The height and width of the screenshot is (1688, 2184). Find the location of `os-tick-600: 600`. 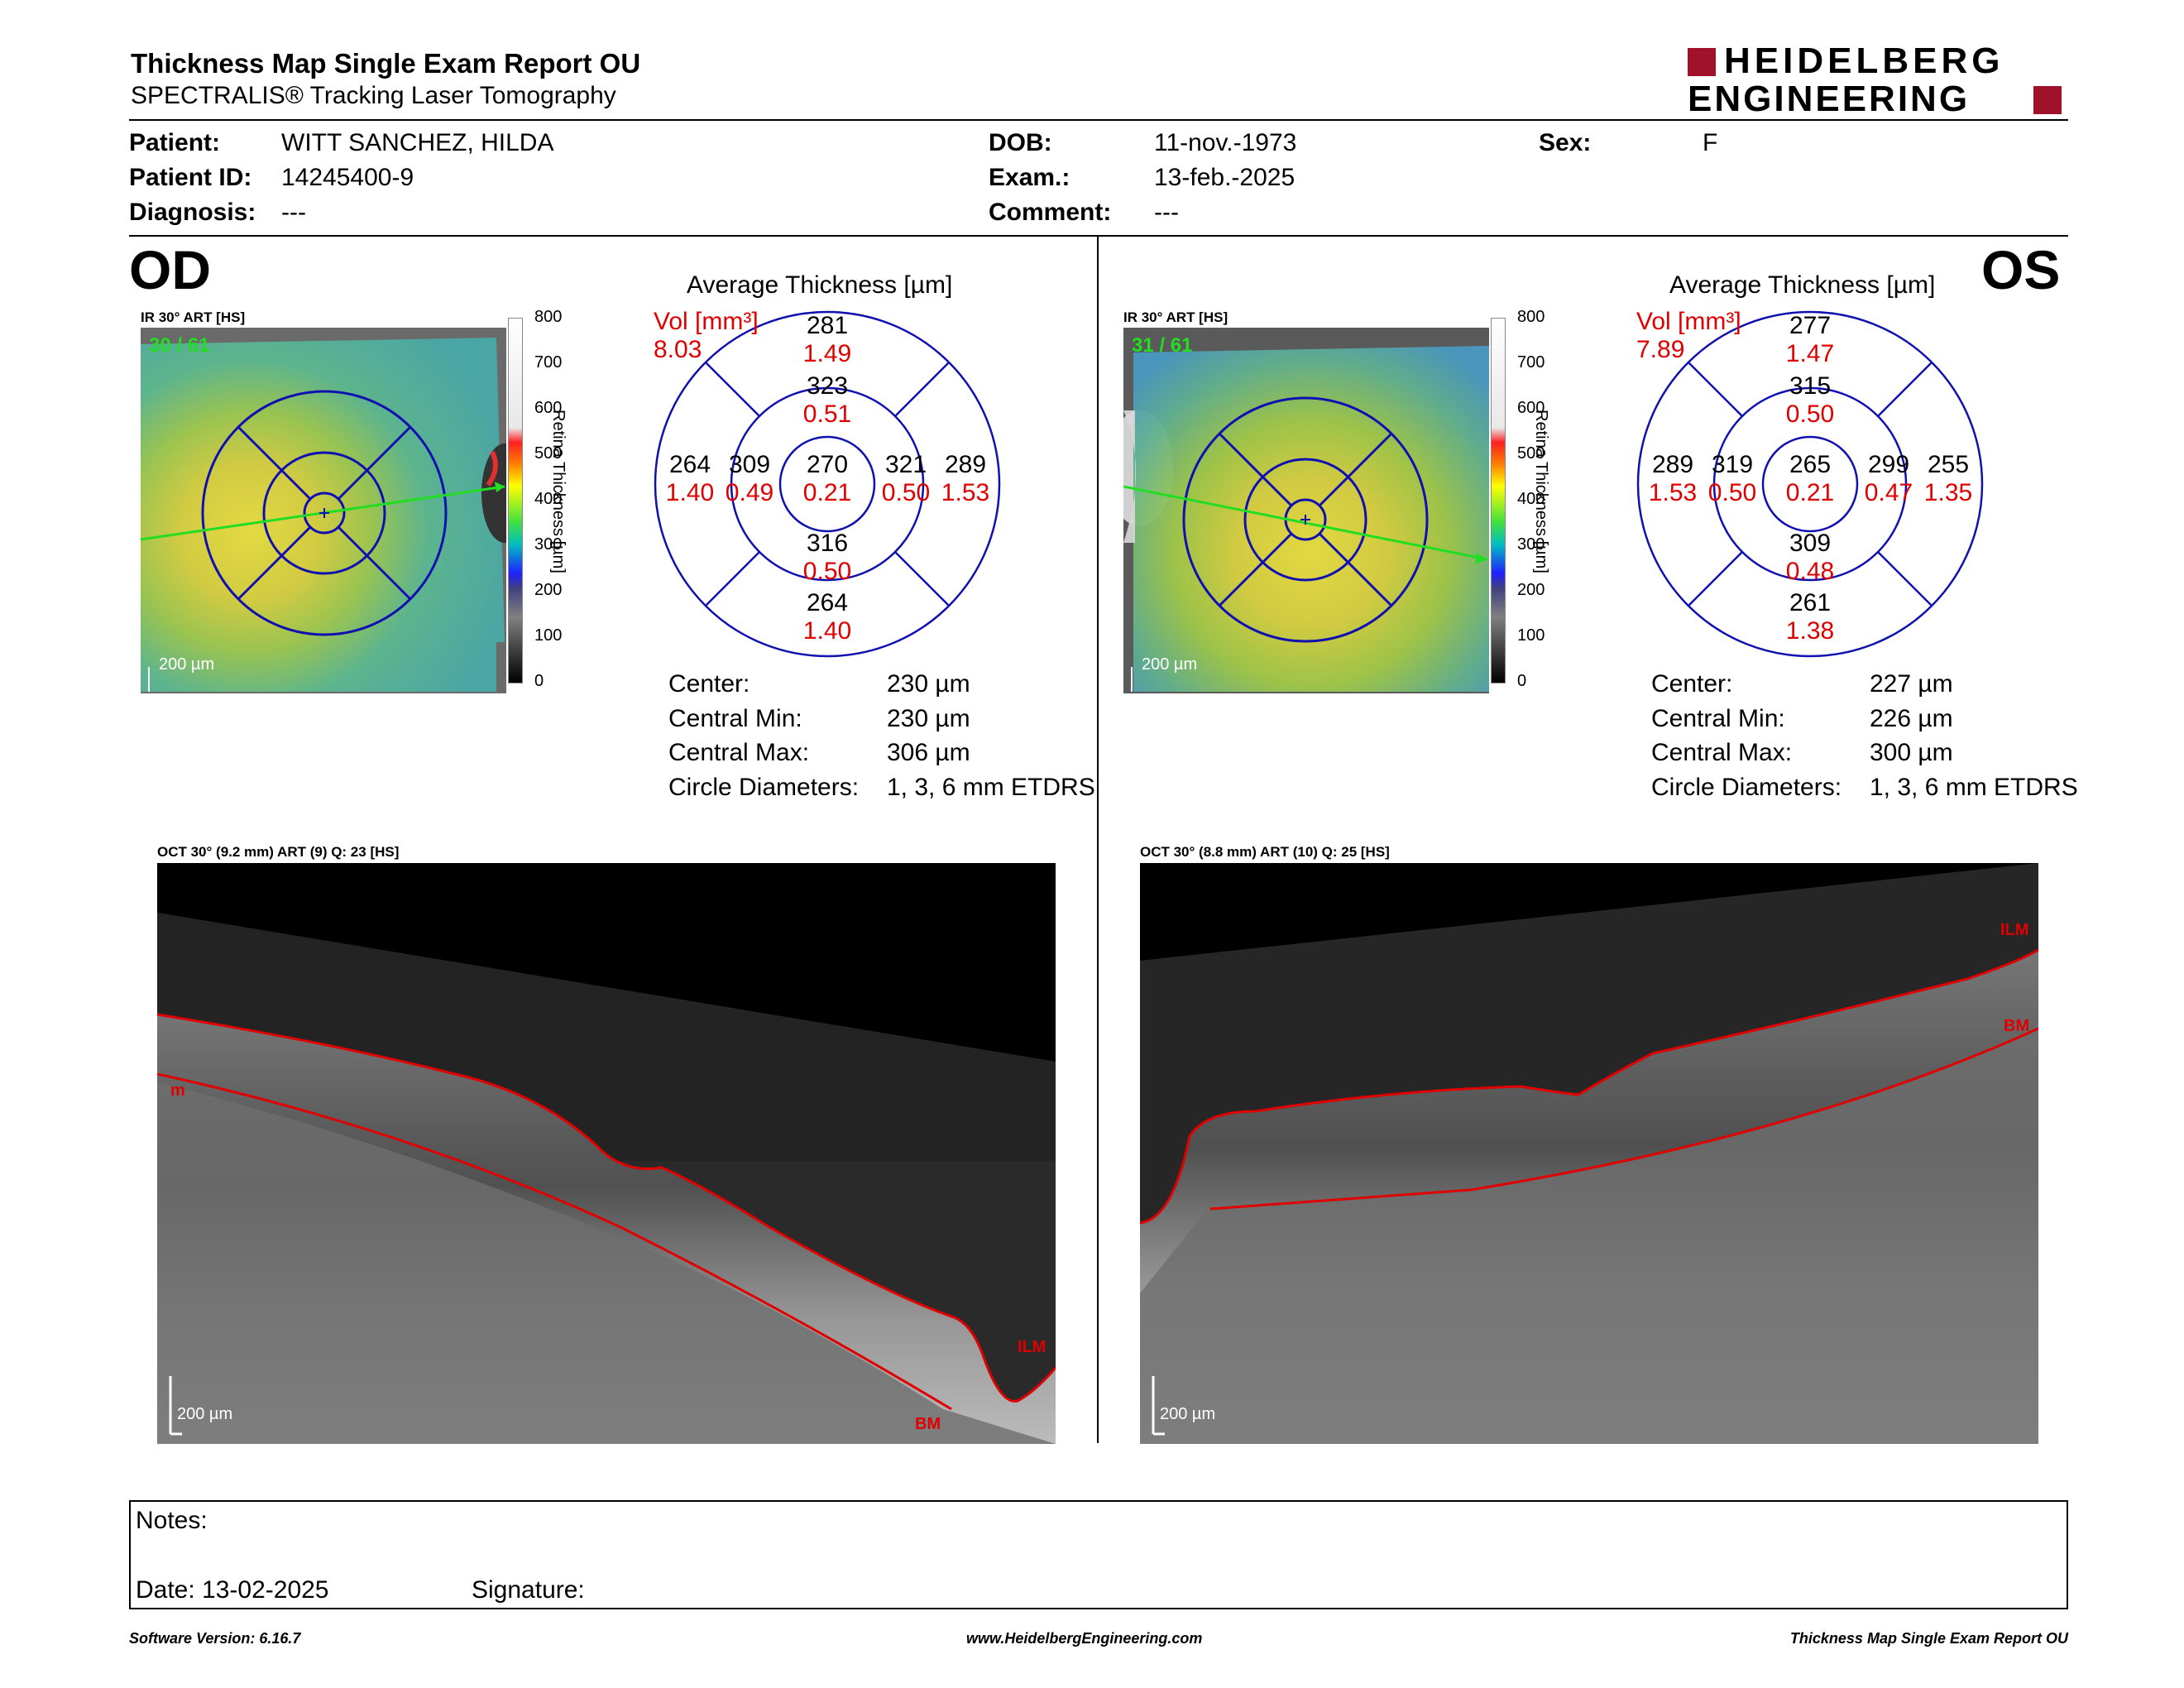

os-tick-600: 600 is located at coordinates (1531, 408).